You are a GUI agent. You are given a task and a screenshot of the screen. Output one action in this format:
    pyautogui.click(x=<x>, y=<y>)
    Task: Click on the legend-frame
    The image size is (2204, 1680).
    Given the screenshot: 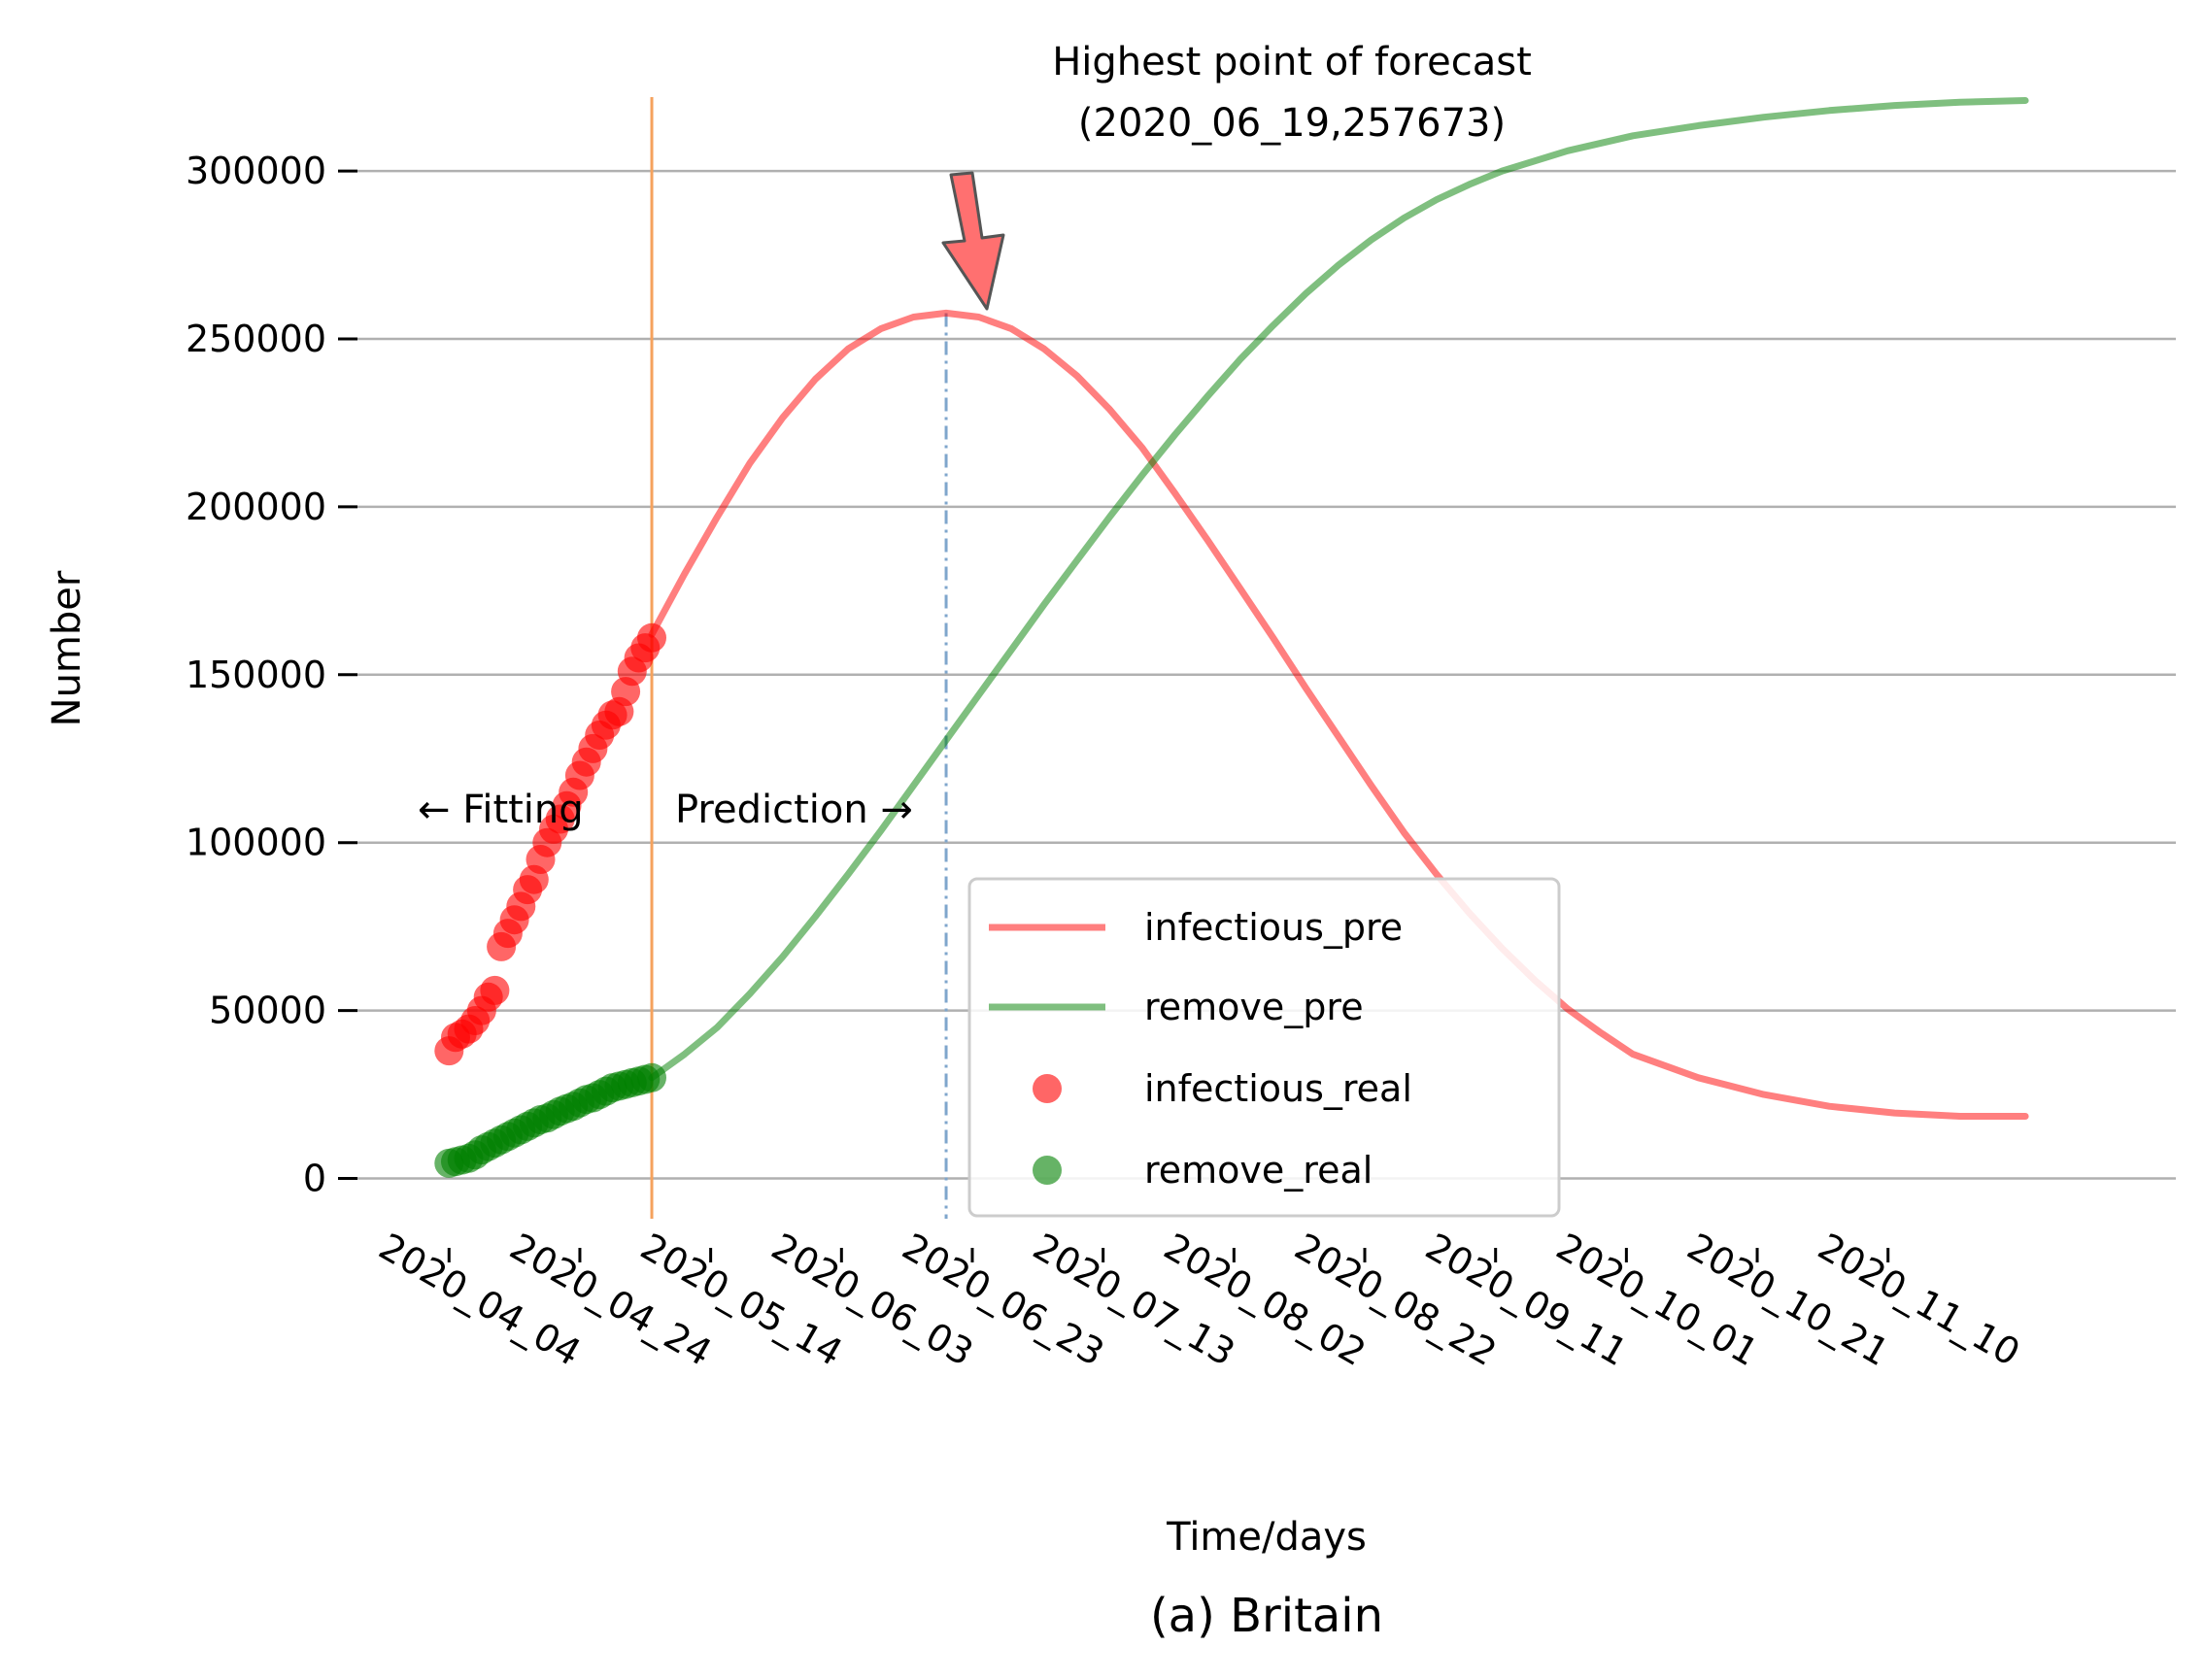 What is the action you would take?
    pyautogui.click(x=1264, y=1047)
    